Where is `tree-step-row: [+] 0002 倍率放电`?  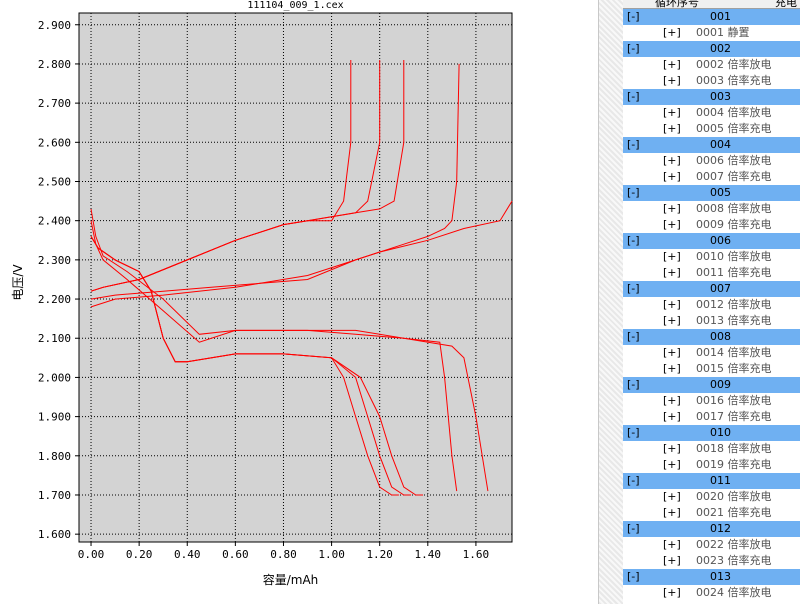
tree-step-row: [+] 0002 倍率放电 is located at coordinates (711, 65).